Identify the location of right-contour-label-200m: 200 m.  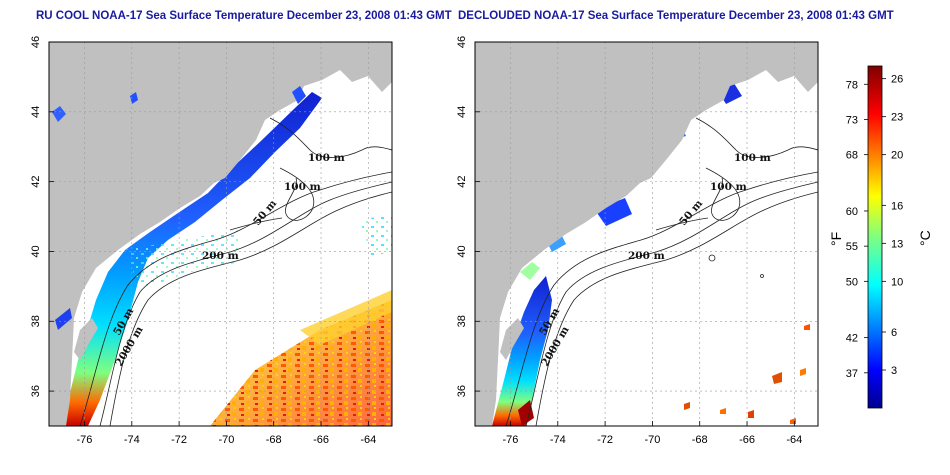
(646, 256).